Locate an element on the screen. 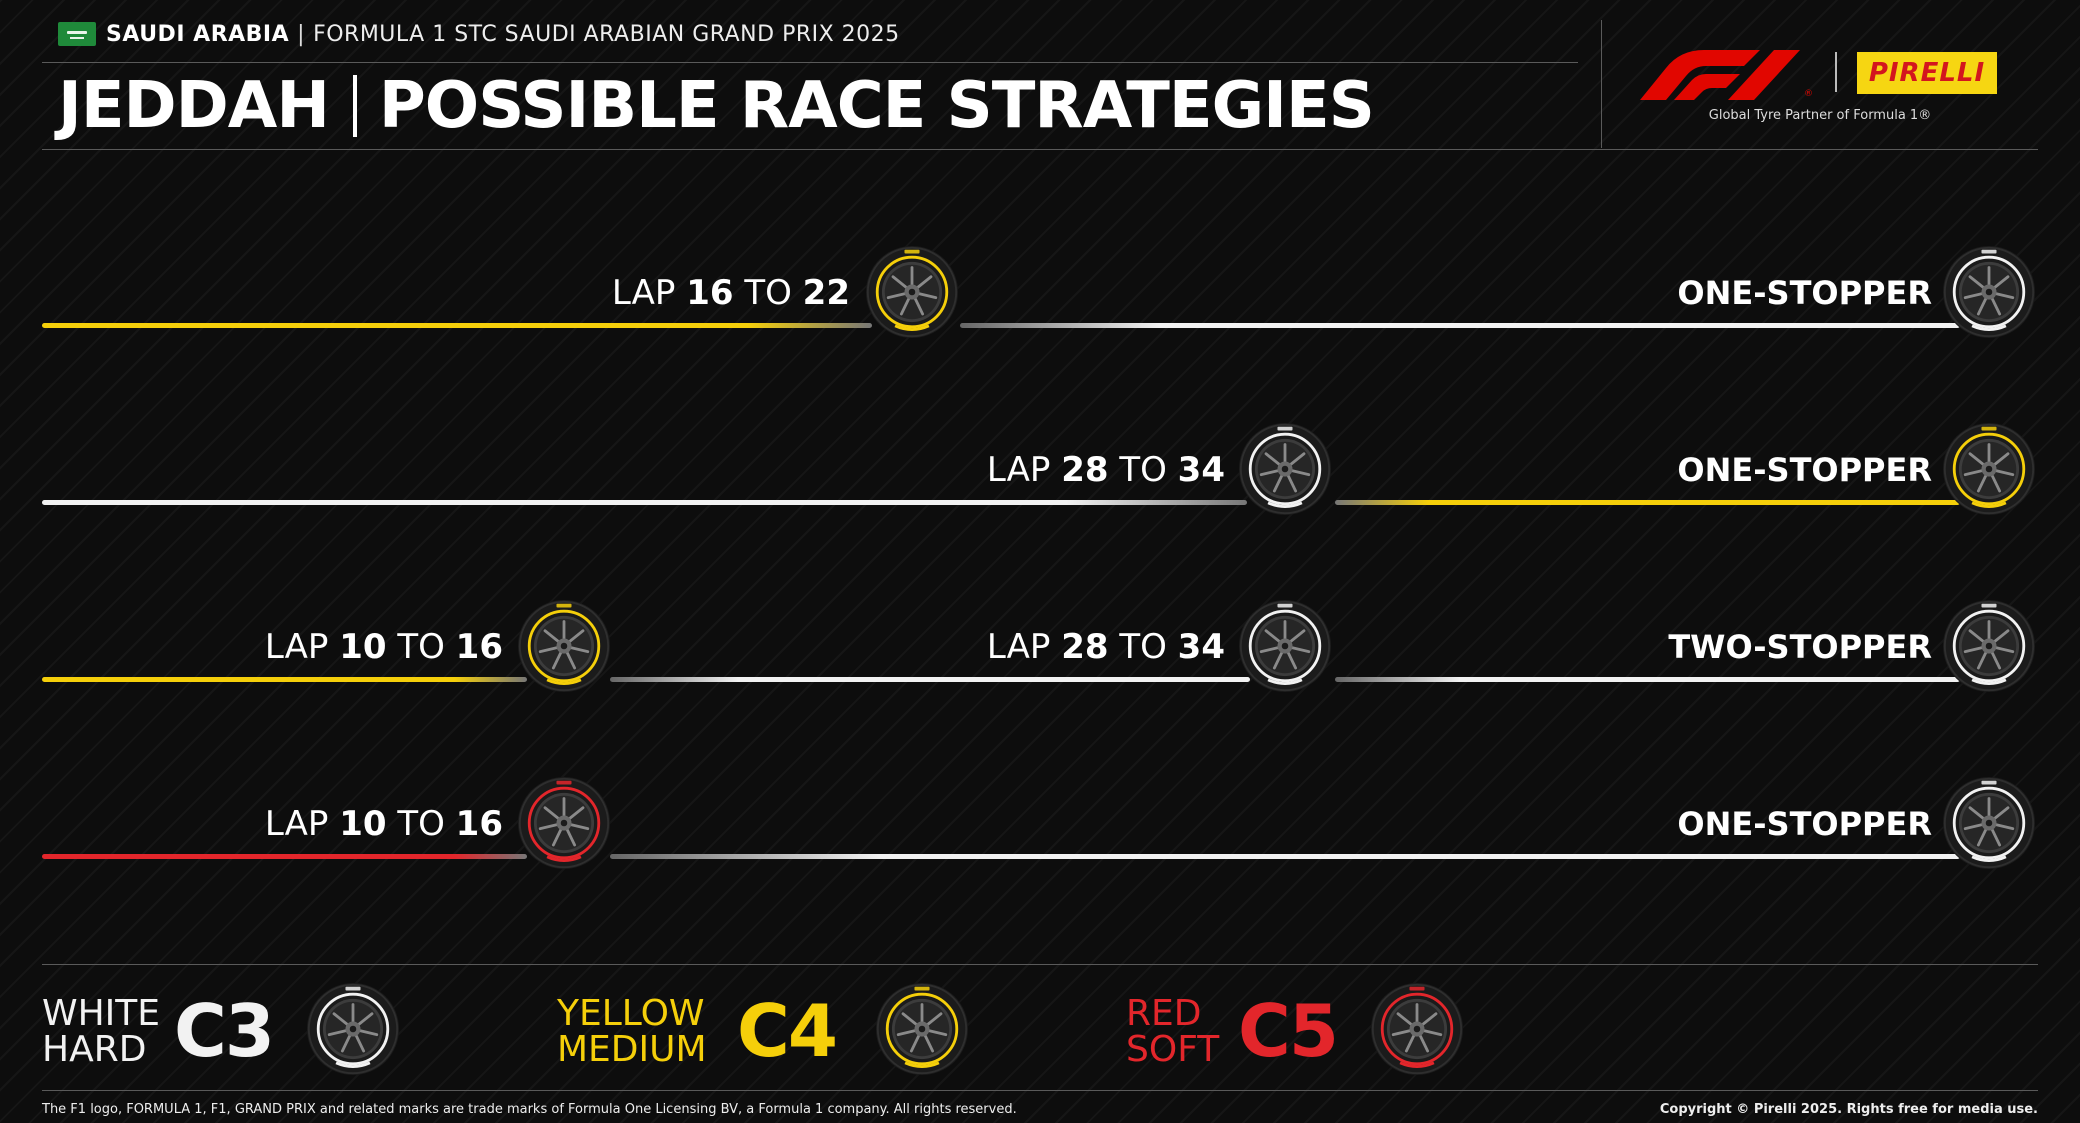 The width and height of the screenshot is (2080, 1123). legend-color-word: WHITE is located at coordinates (101, 1013).